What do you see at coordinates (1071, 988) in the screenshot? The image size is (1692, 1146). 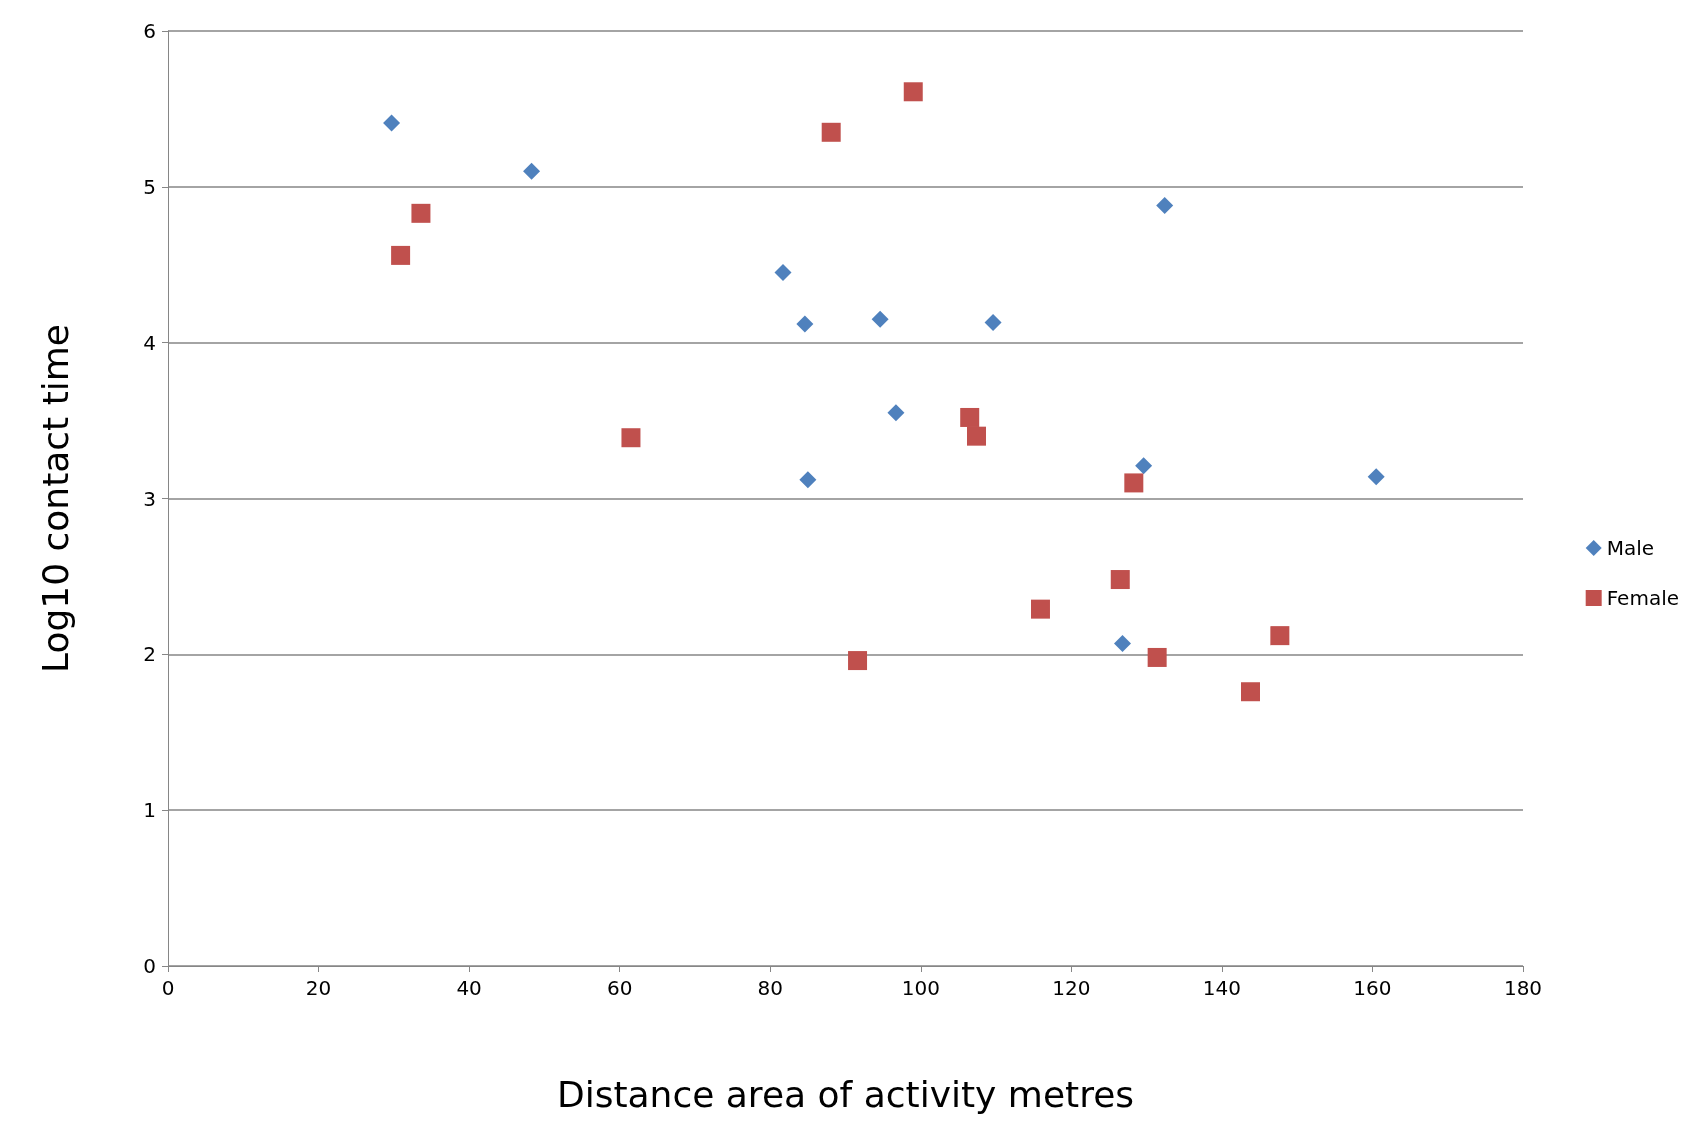 I see `x-tick-label: 120` at bounding box center [1071, 988].